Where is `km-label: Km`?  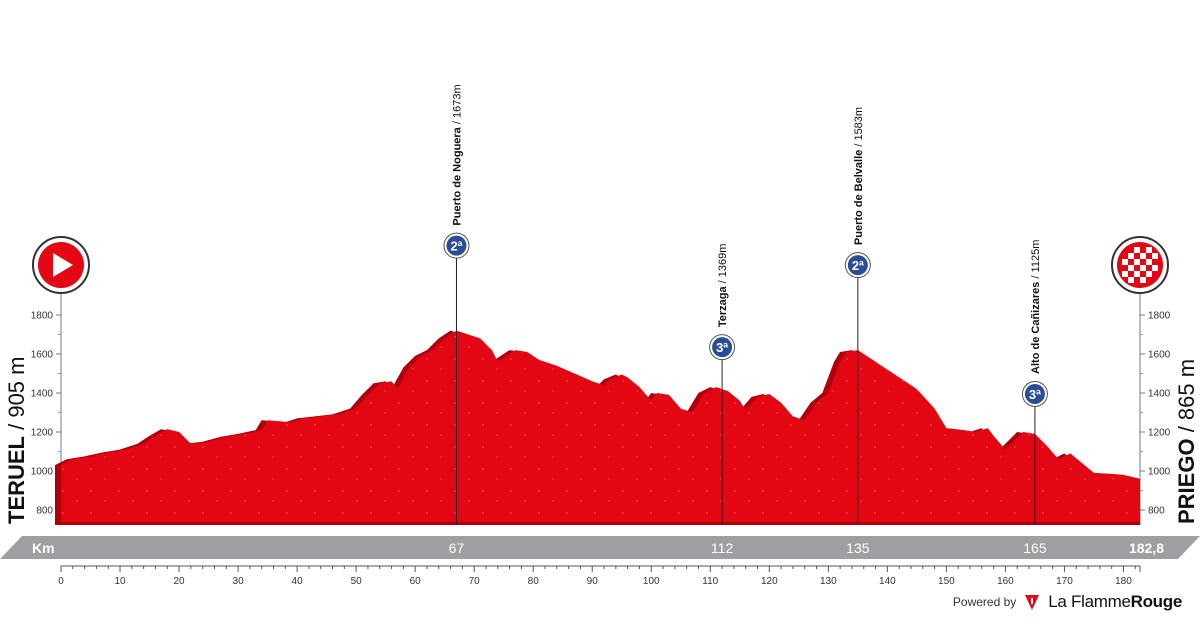 km-label: Km is located at coordinates (43, 548).